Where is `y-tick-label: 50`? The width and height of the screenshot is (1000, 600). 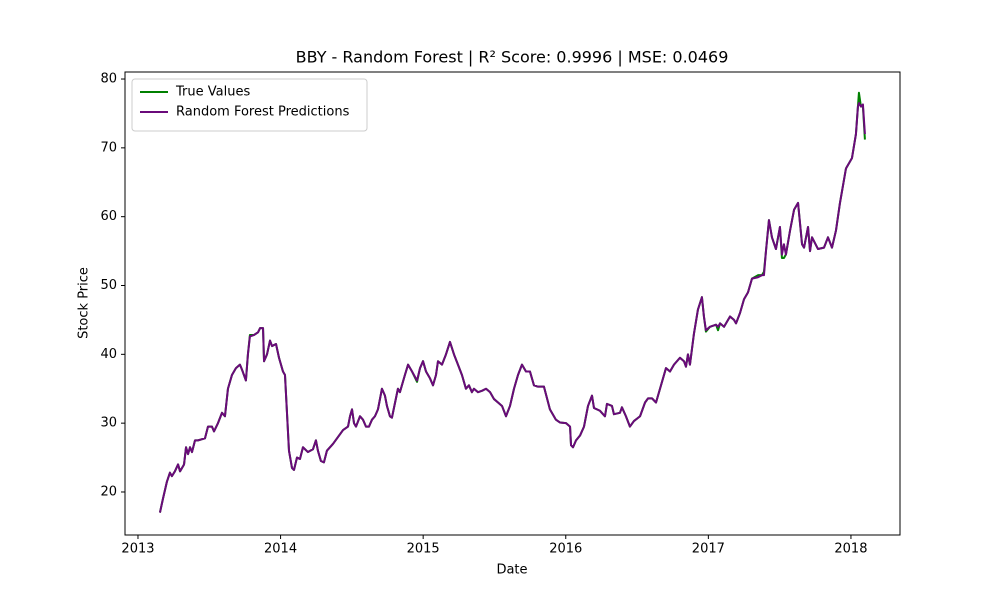 y-tick-label: 50 is located at coordinates (108, 285).